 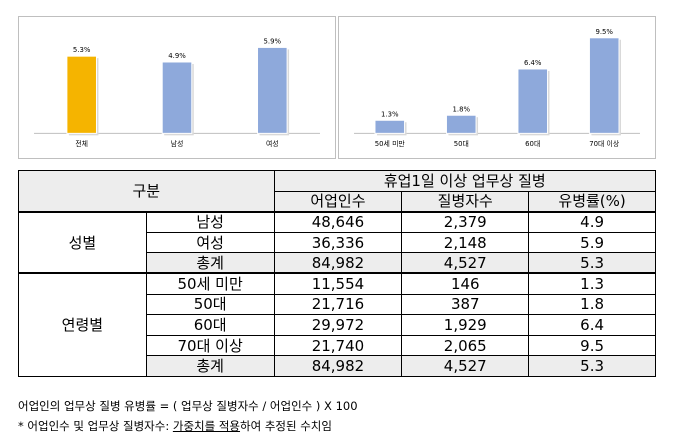 What do you see at coordinates (210, 242) in the screenshot?
I see `row-label: 여성` at bounding box center [210, 242].